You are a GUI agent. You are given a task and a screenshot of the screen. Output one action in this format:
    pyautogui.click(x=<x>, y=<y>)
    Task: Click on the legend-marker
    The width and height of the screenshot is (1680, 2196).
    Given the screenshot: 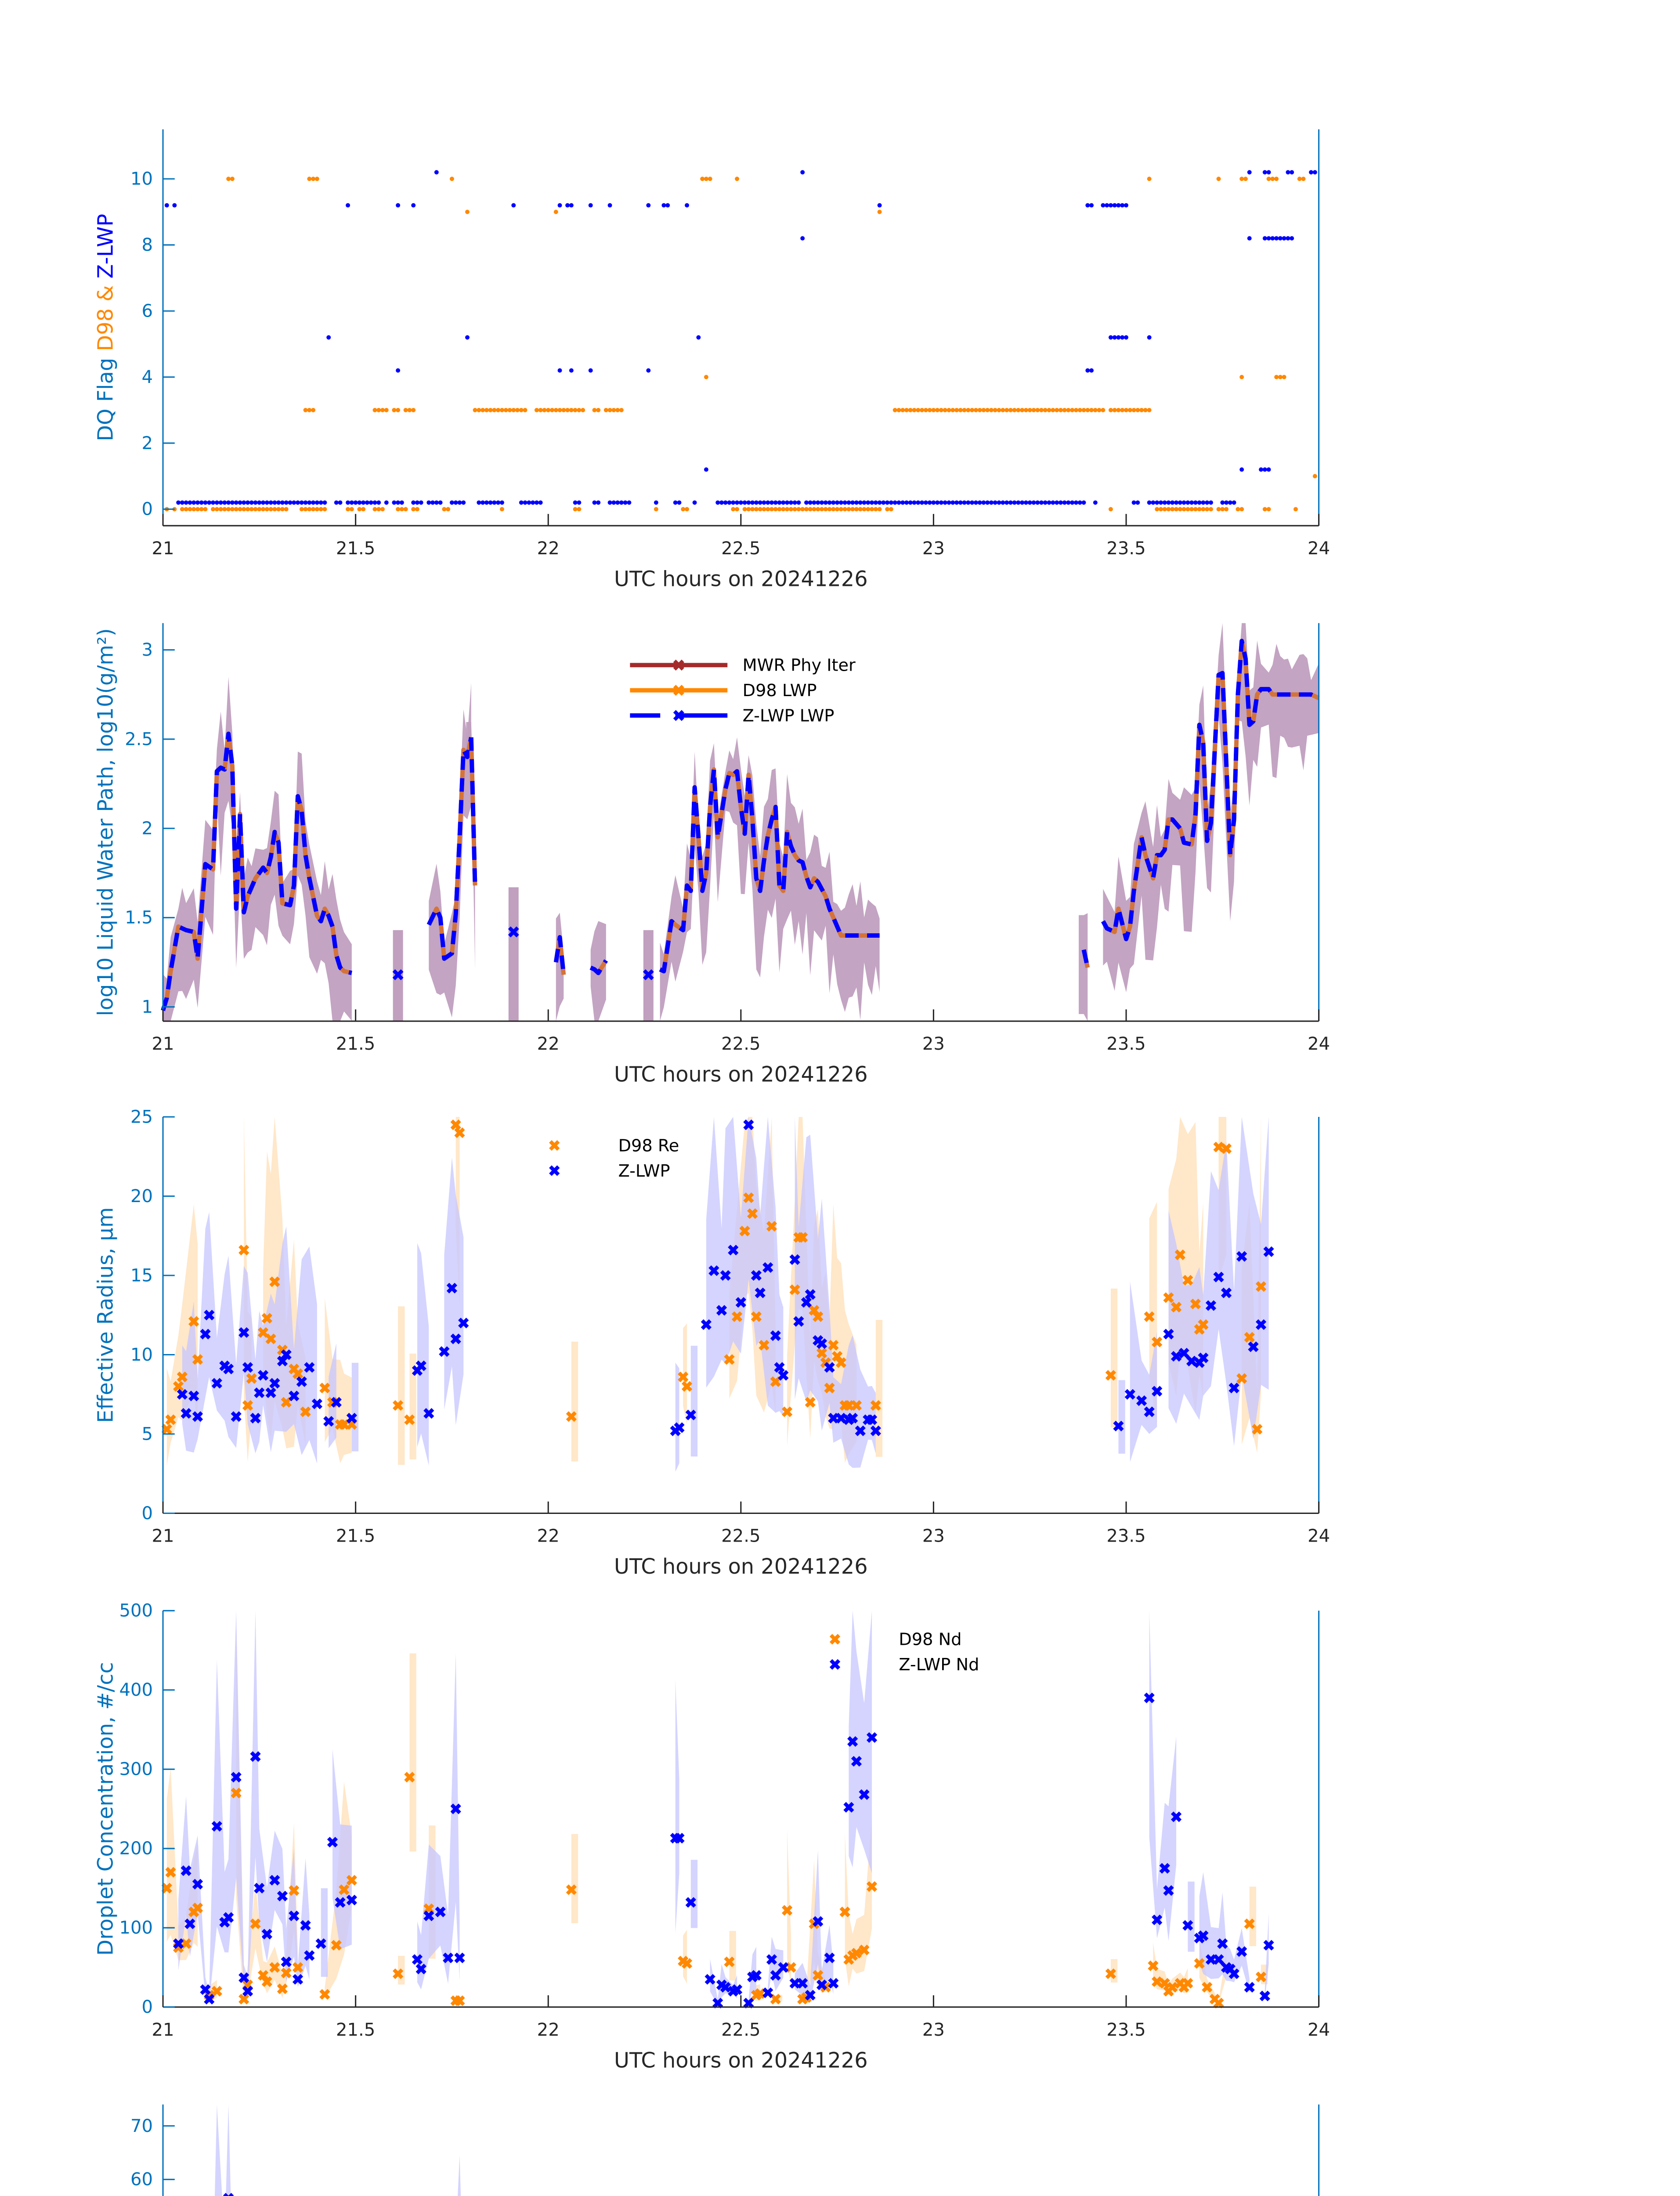 What is the action you would take?
    pyautogui.click(x=835, y=1664)
    